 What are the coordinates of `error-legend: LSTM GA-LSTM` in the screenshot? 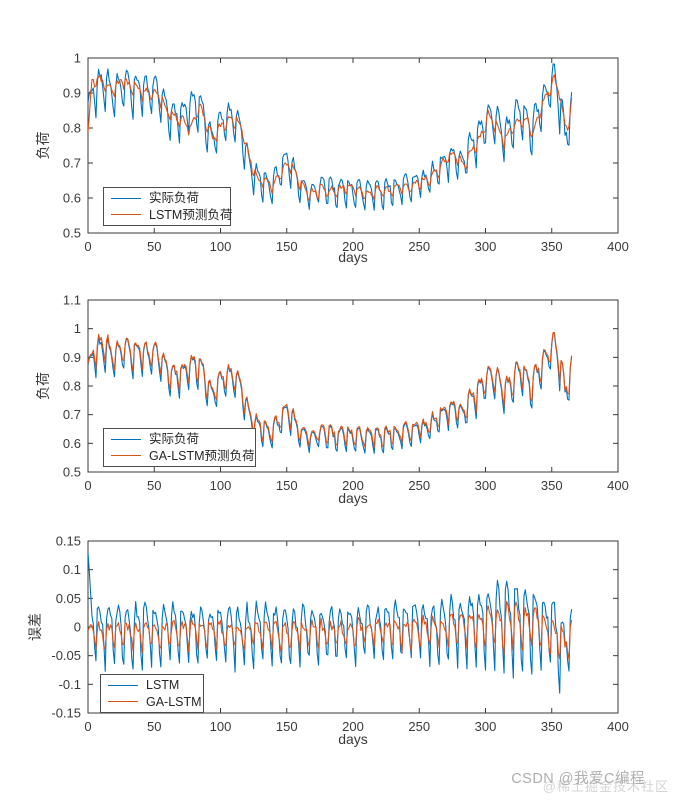 It's located at (152, 693).